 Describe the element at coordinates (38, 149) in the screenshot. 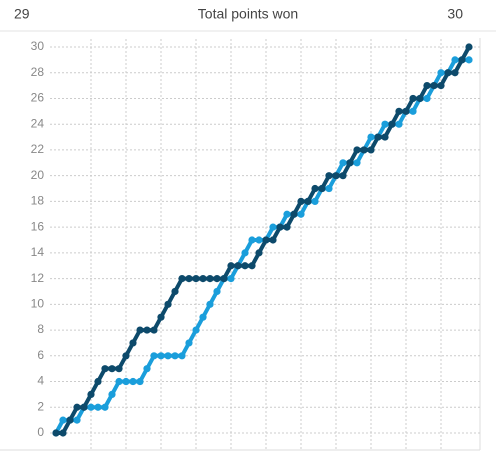

I see `y-tick-label: 22` at that location.